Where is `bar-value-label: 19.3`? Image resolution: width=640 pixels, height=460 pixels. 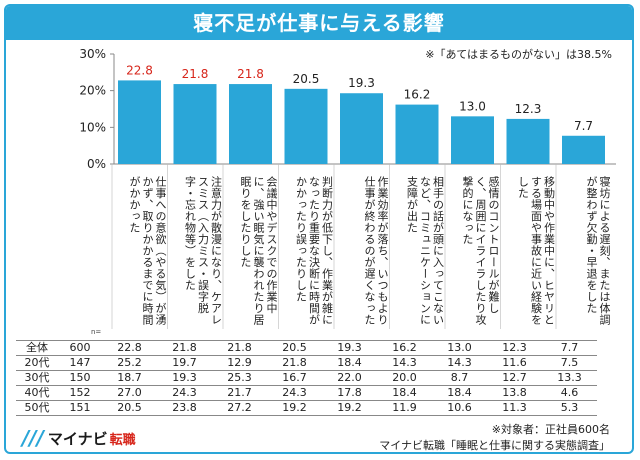
bar-value-label: 19.3 is located at coordinates (361, 83).